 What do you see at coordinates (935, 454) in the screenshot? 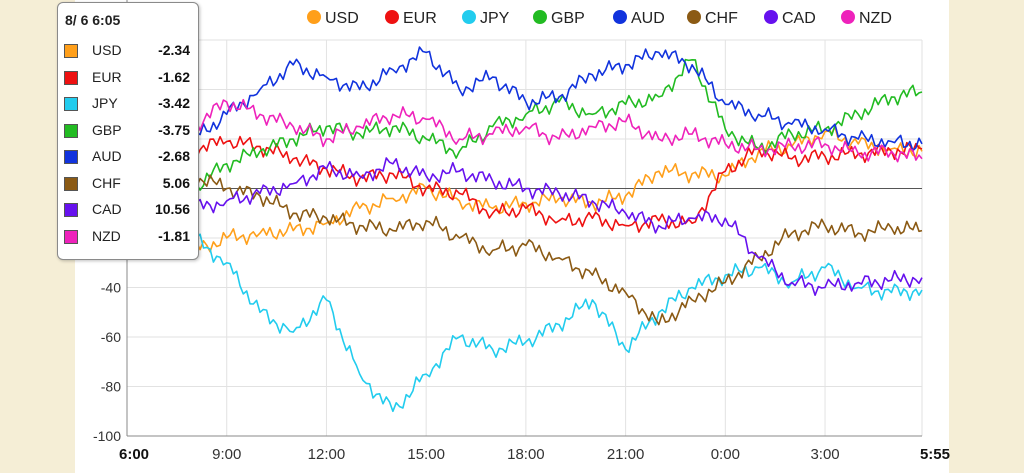
I see `x-tick-label: 5:55` at bounding box center [935, 454].